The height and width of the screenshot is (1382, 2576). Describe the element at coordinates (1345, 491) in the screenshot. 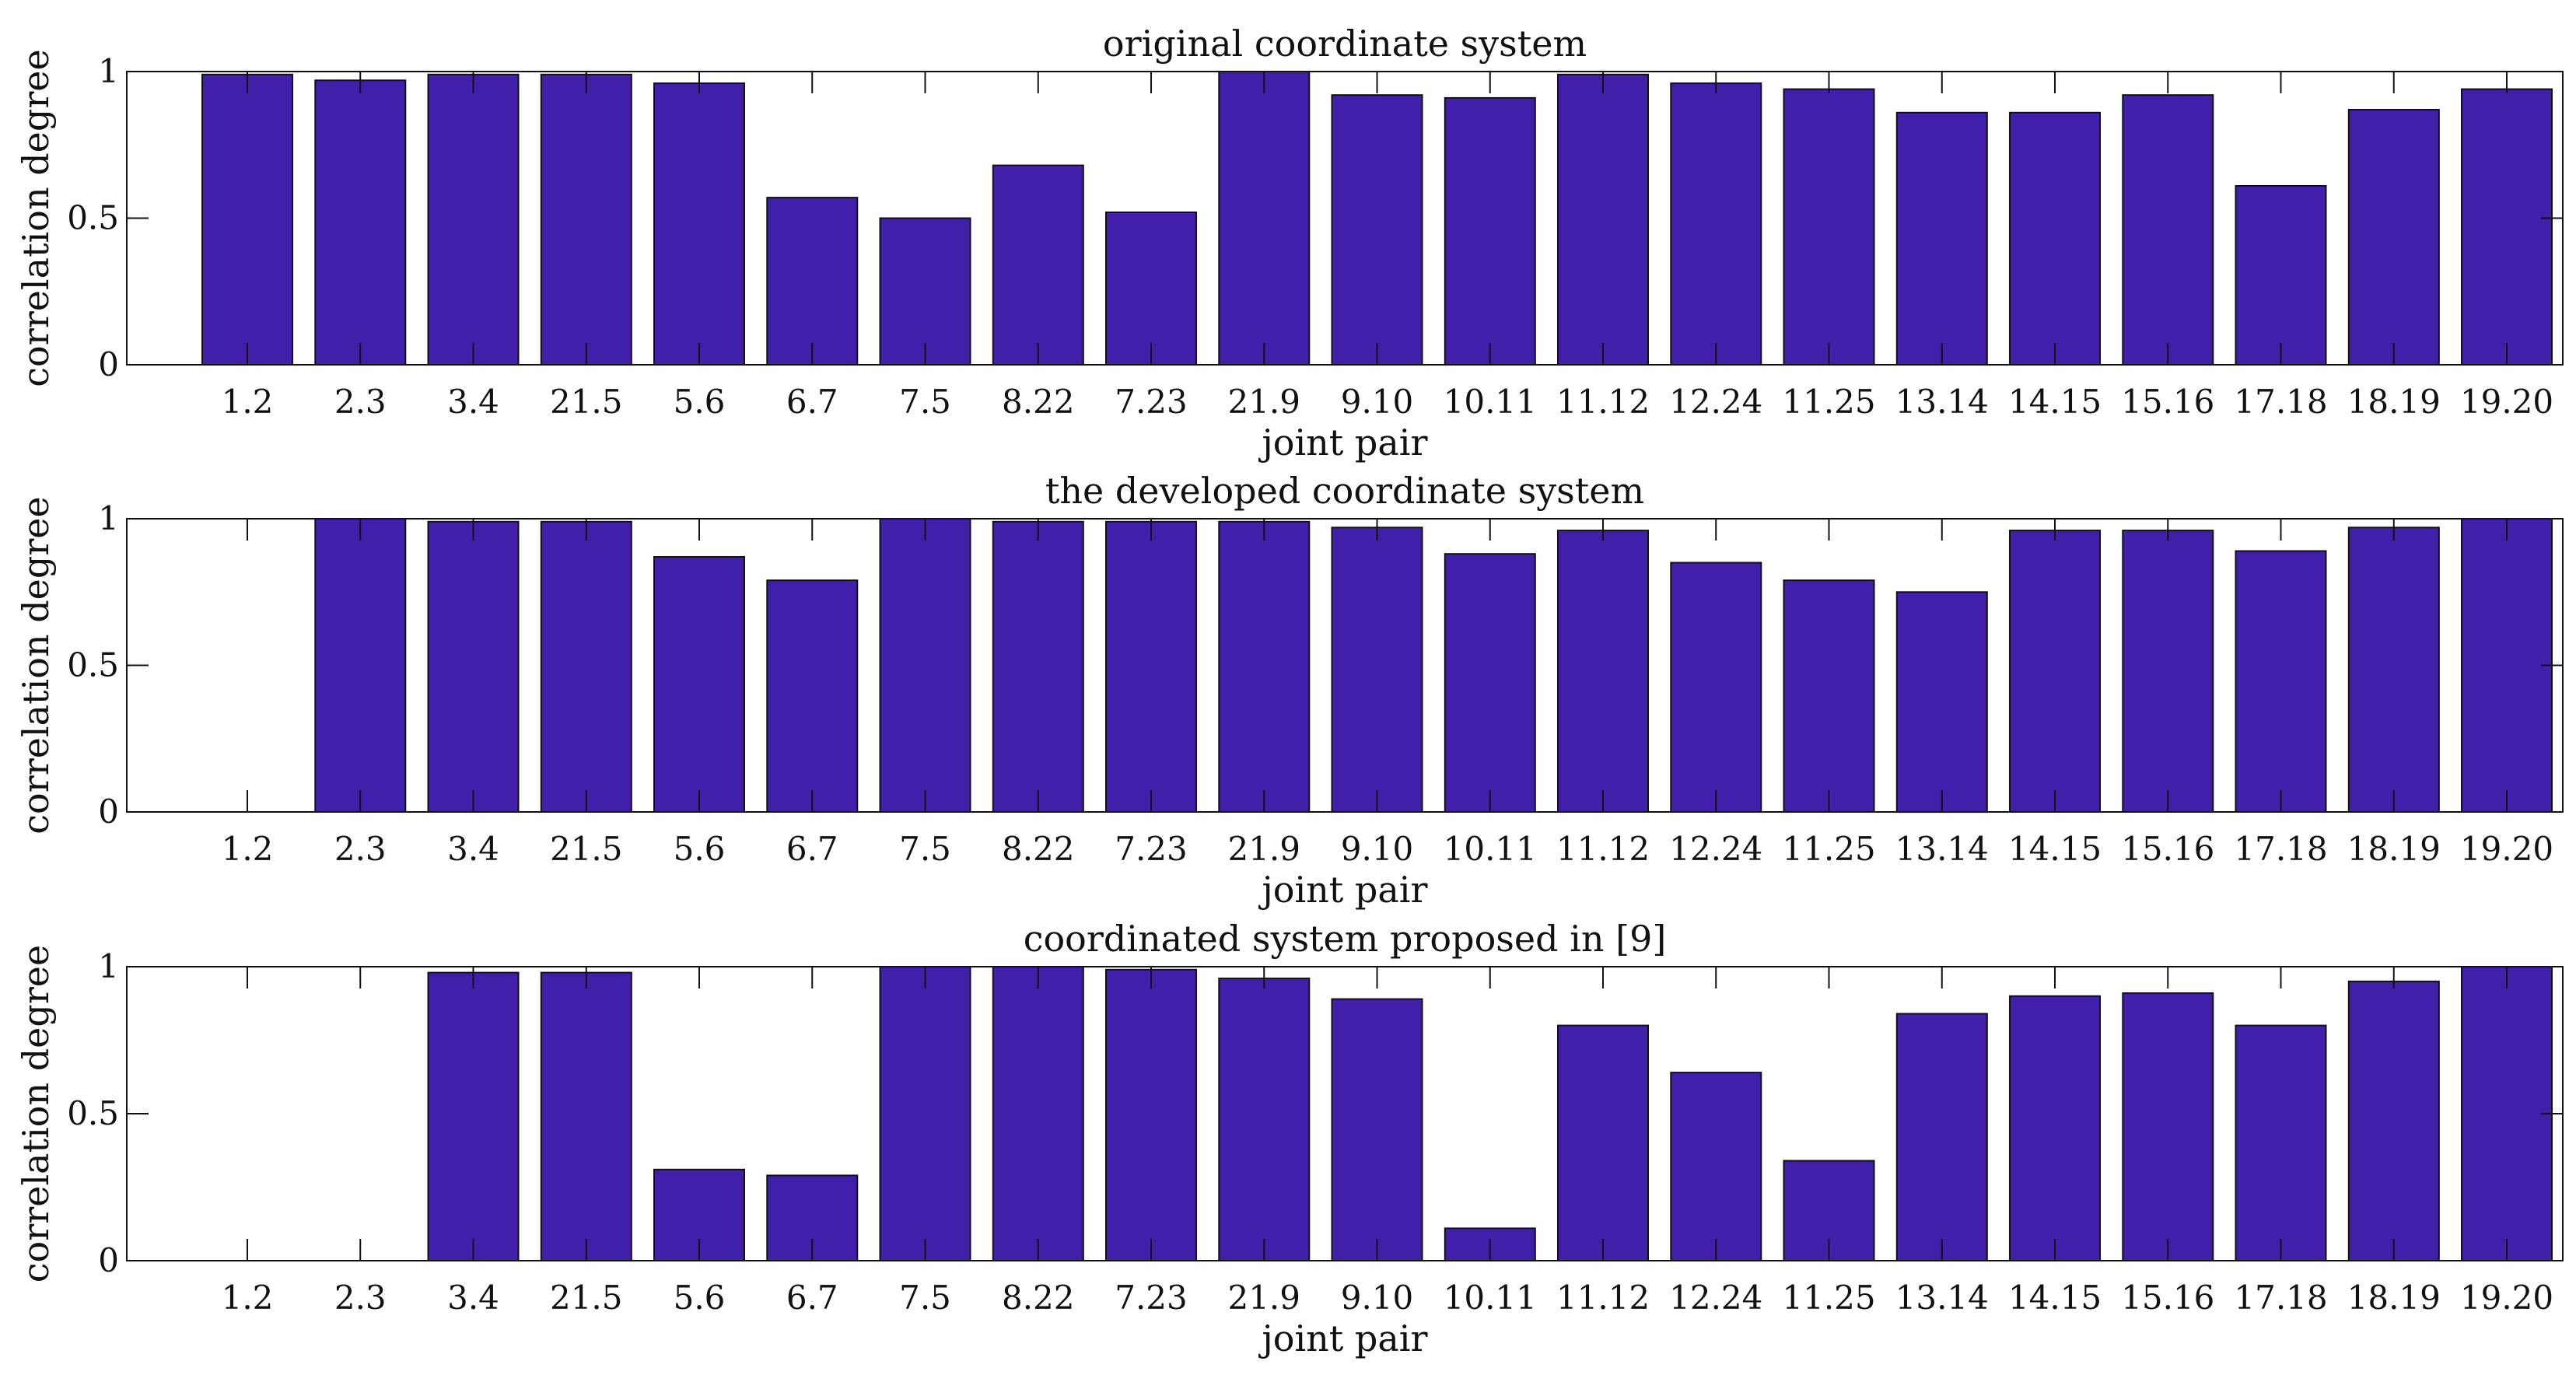

I see `chart-title: the developed coordinate system` at that location.